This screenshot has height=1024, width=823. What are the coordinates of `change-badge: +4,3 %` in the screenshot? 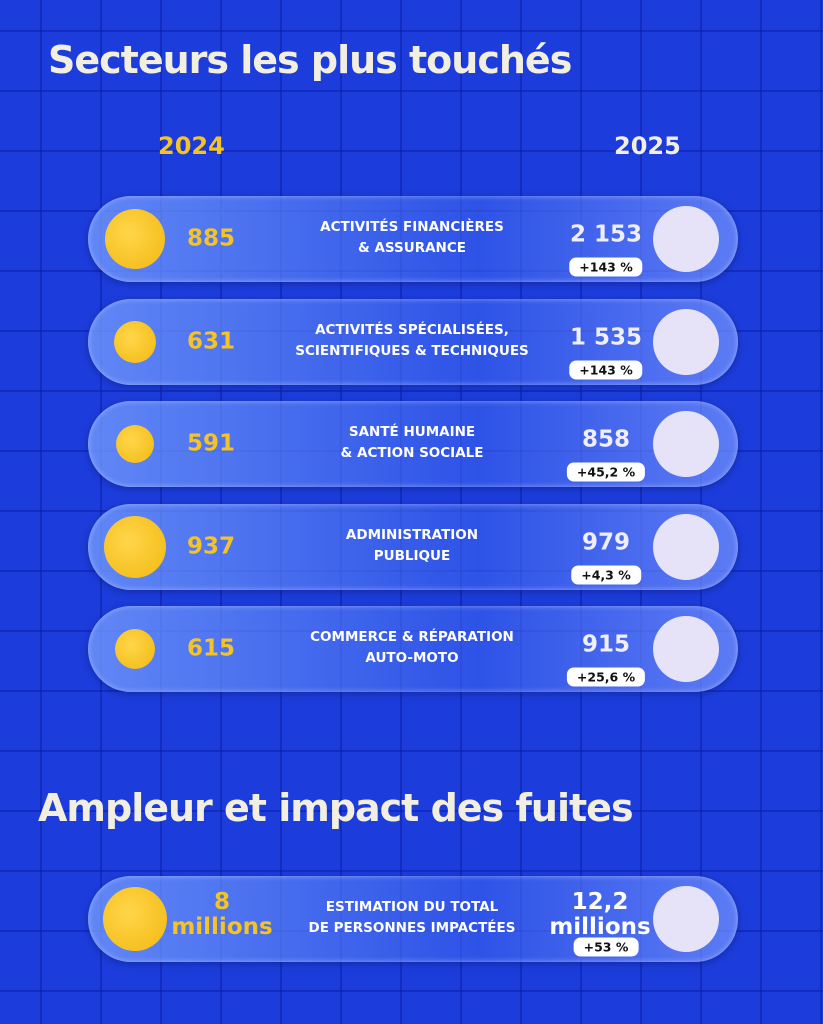 It's located at (606, 574).